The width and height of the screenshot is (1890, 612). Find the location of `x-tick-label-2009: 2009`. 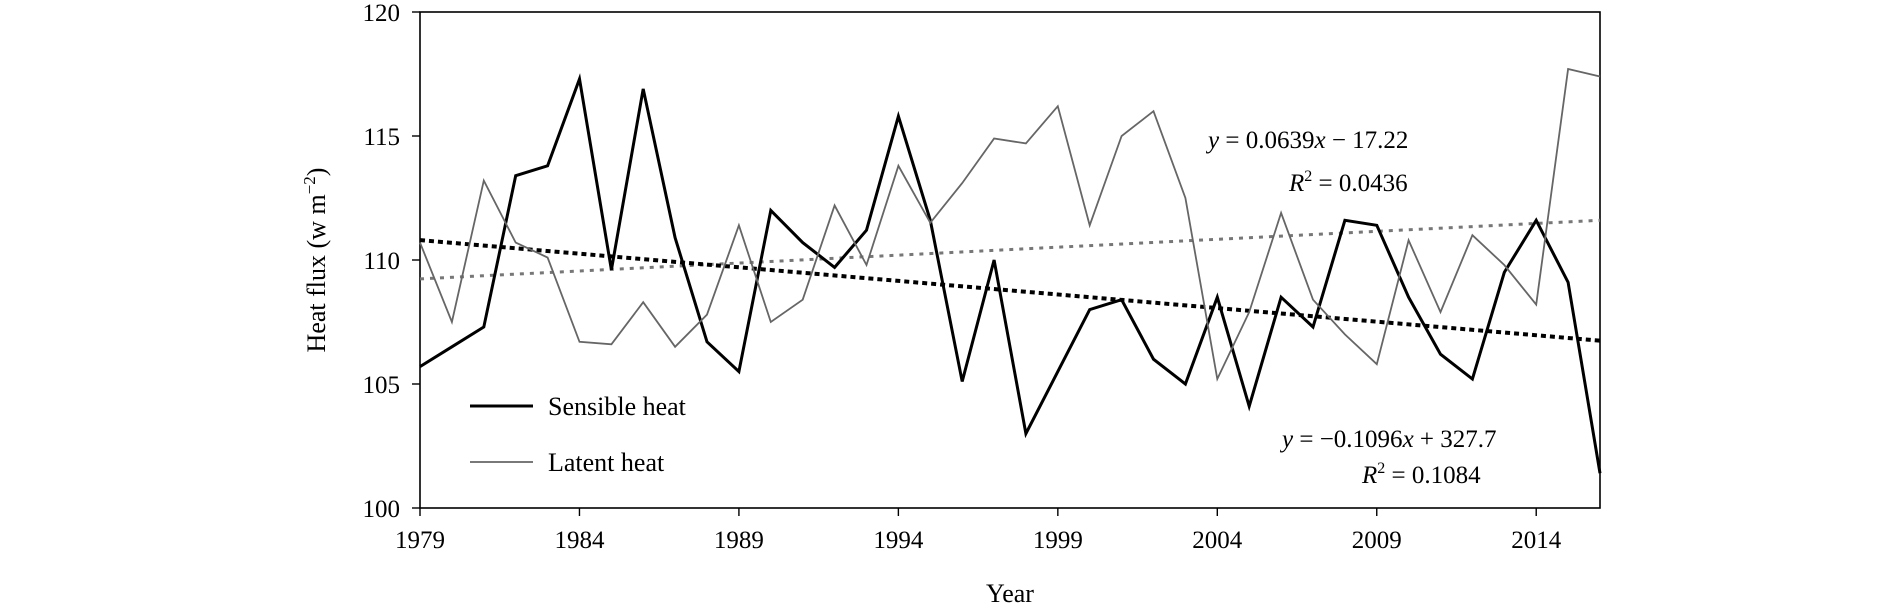

x-tick-label-2009: 2009 is located at coordinates (1377, 540).